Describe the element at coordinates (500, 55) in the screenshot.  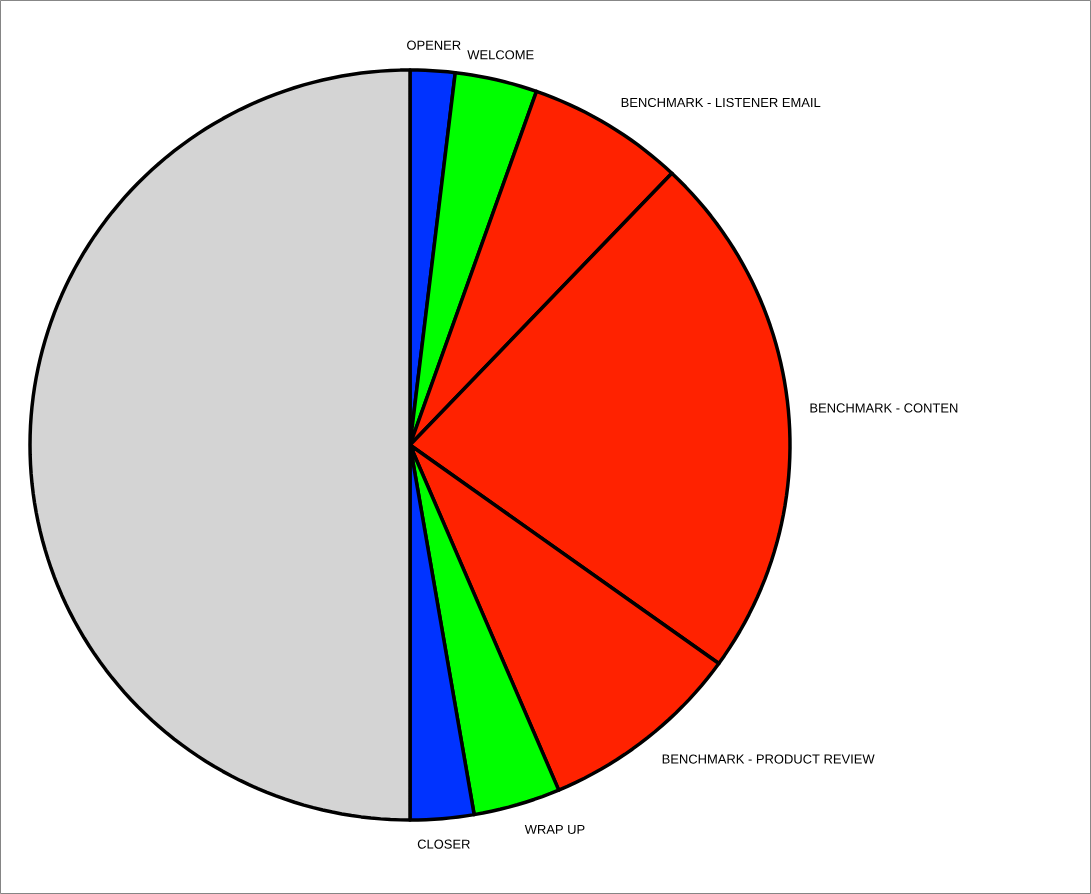
I see `slice-label: WELCOME` at that location.